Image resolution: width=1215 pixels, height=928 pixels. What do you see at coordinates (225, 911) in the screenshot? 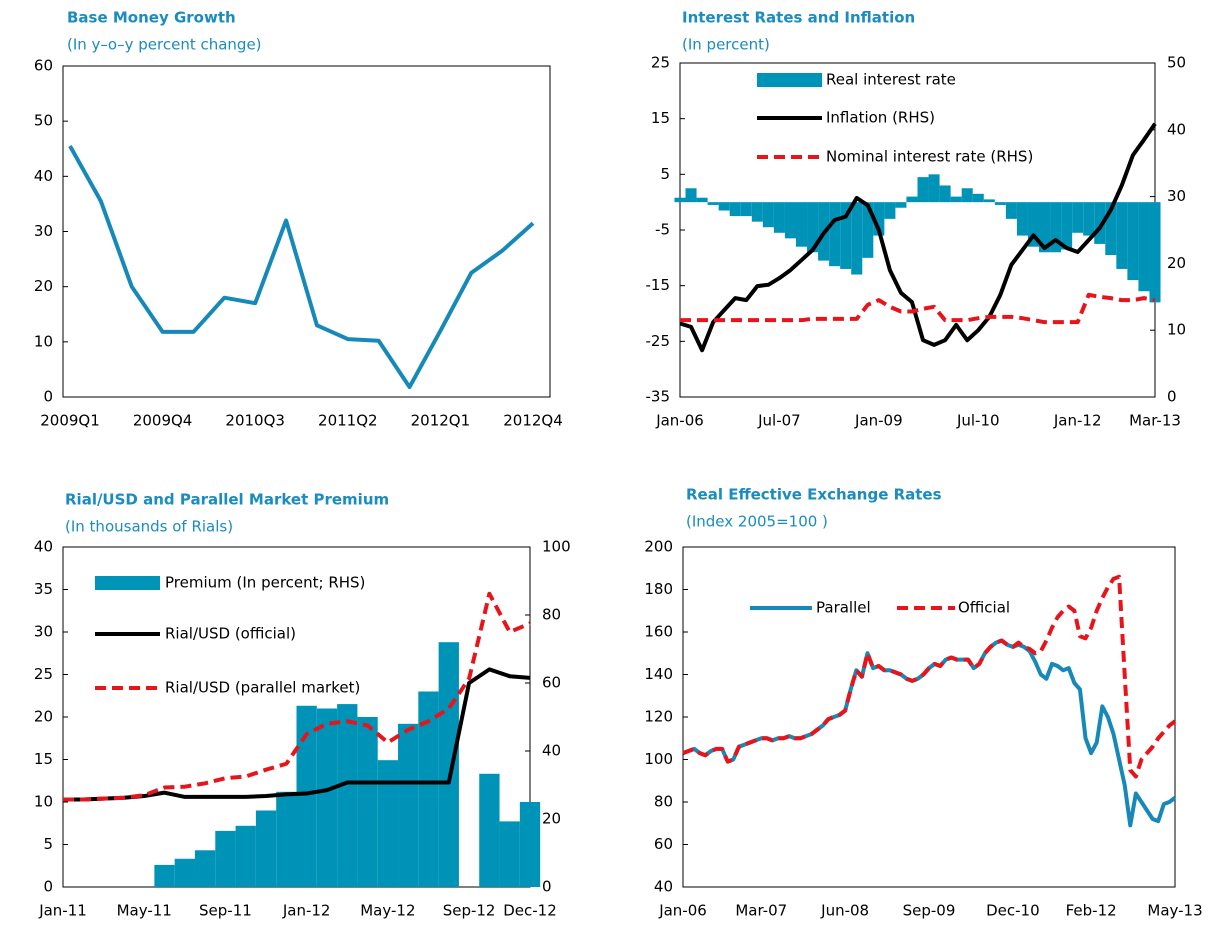
I see `x-tick-label: Sep-11` at bounding box center [225, 911].